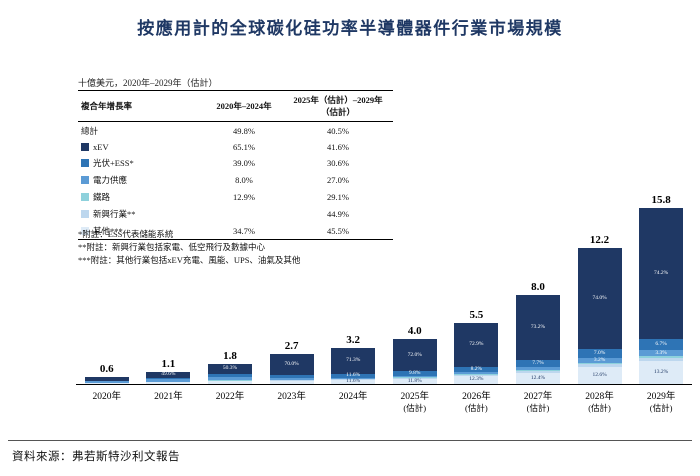  I want to click on x-axis-tick: 2025年 (估計), so click(415, 402).